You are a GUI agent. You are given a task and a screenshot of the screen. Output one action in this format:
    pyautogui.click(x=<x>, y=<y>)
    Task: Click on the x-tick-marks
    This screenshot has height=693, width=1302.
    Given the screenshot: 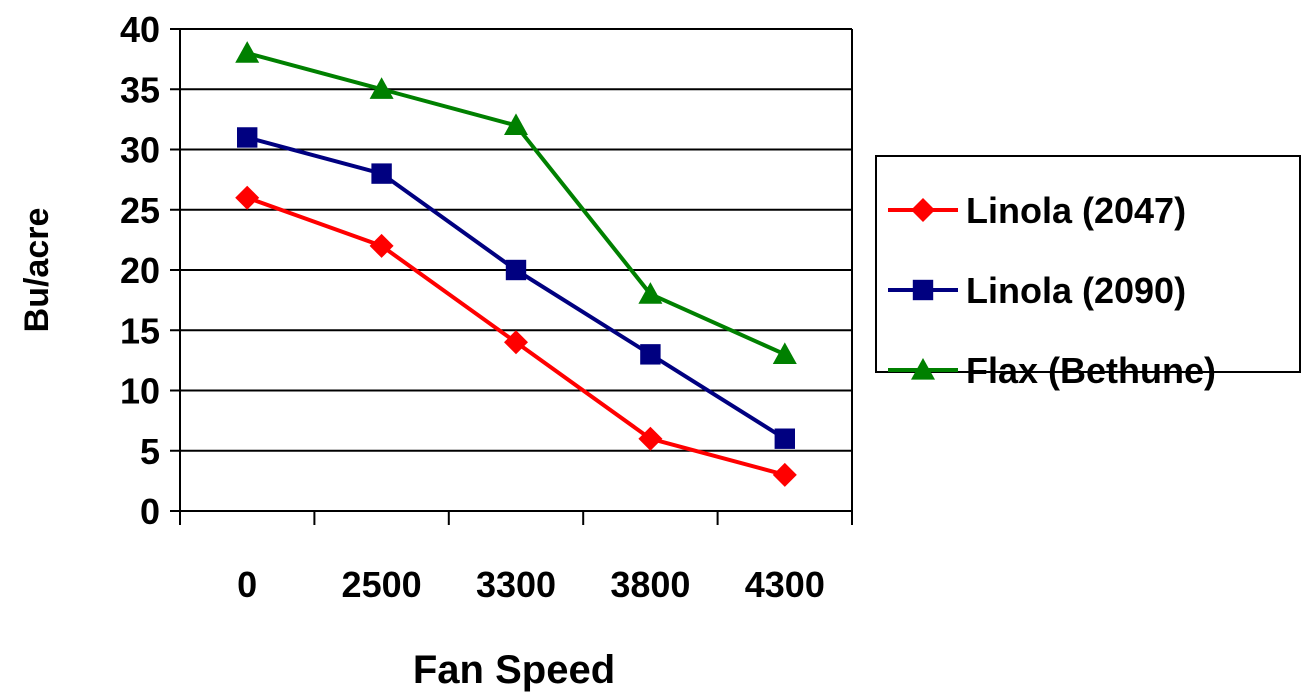 What is the action you would take?
    pyautogui.click(x=516, y=518)
    